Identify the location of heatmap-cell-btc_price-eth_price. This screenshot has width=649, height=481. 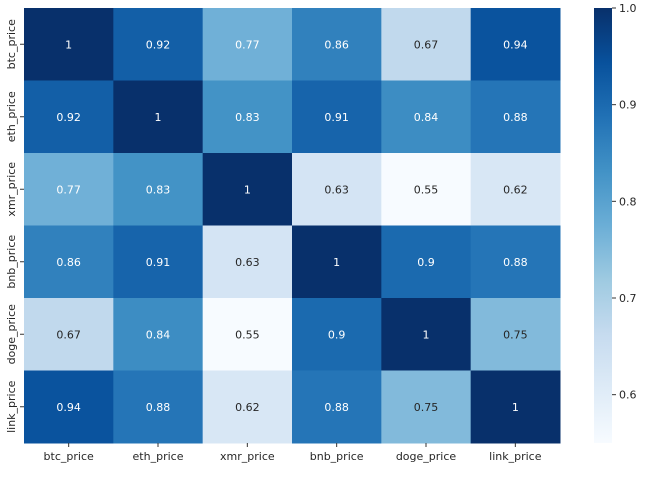
(158, 44).